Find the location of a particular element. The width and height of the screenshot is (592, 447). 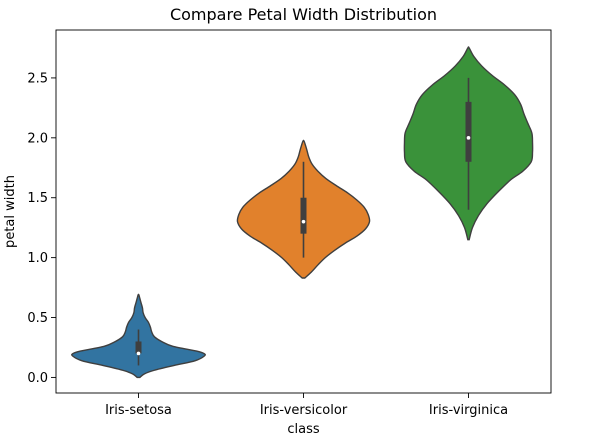

y-tick-label: 1.5 is located at coordinates (37, 198).